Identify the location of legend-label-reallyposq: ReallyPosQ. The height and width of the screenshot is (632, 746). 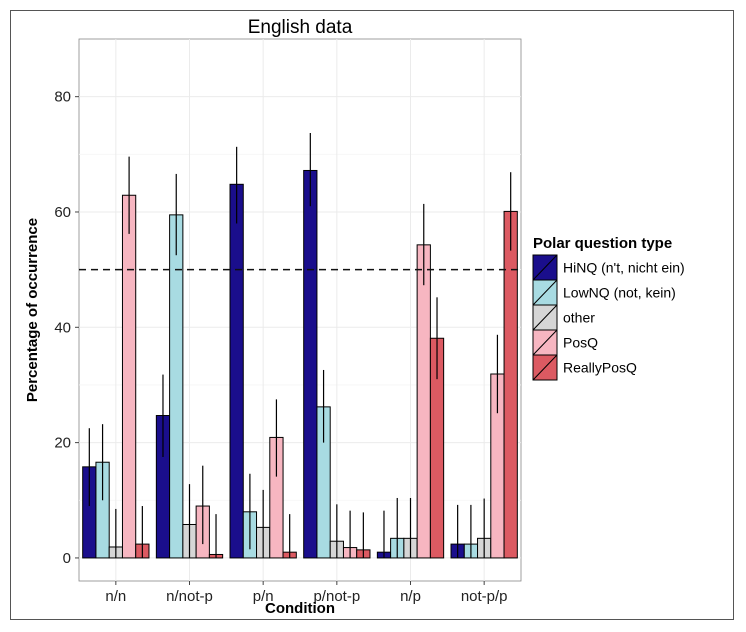
(600, 368).